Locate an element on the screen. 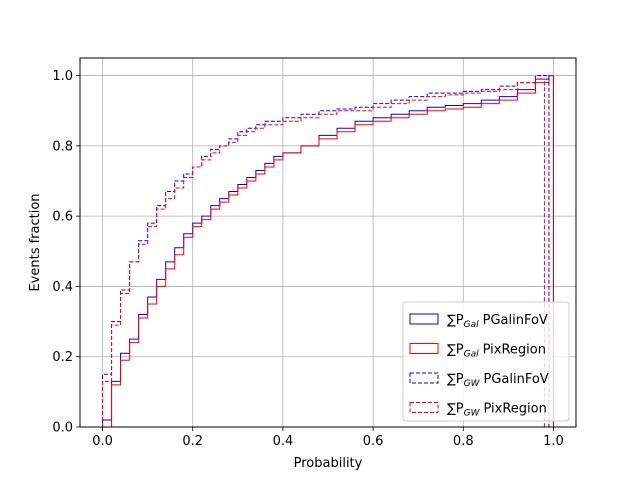 The image size is (640, 480). y-axis-label: Events fraction is located at coordinates (35, 242).